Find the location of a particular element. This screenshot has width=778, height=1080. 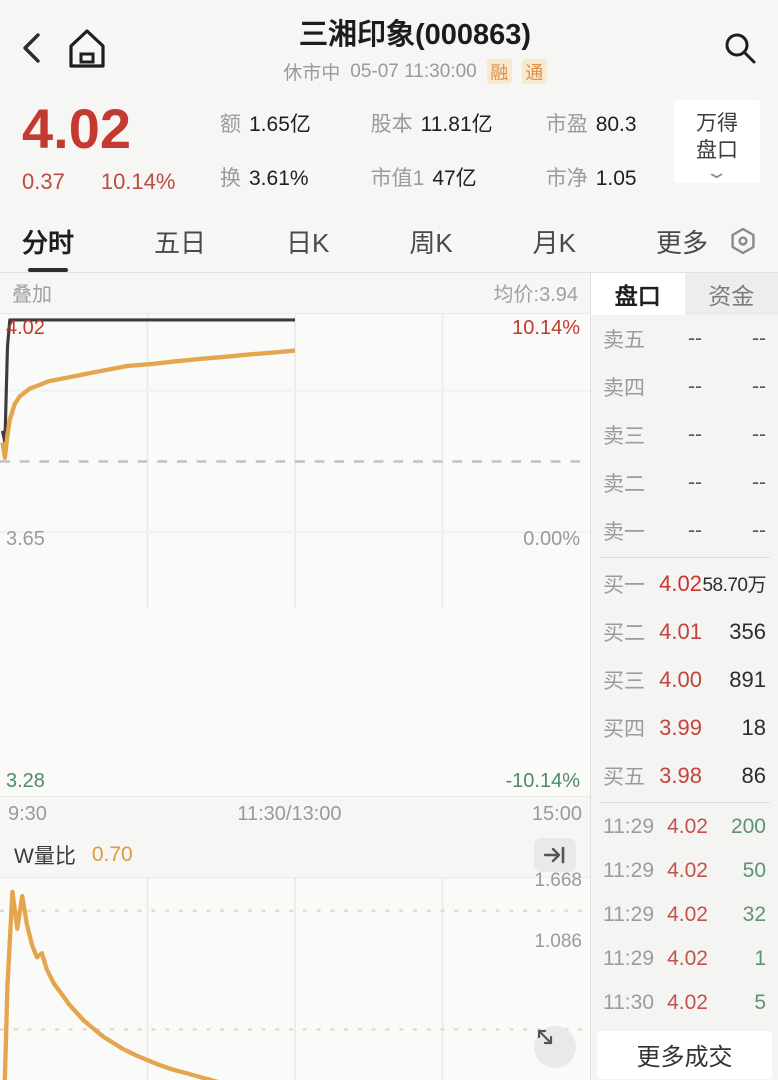

trade-volume: 200 is located at coordinates (748, 826).